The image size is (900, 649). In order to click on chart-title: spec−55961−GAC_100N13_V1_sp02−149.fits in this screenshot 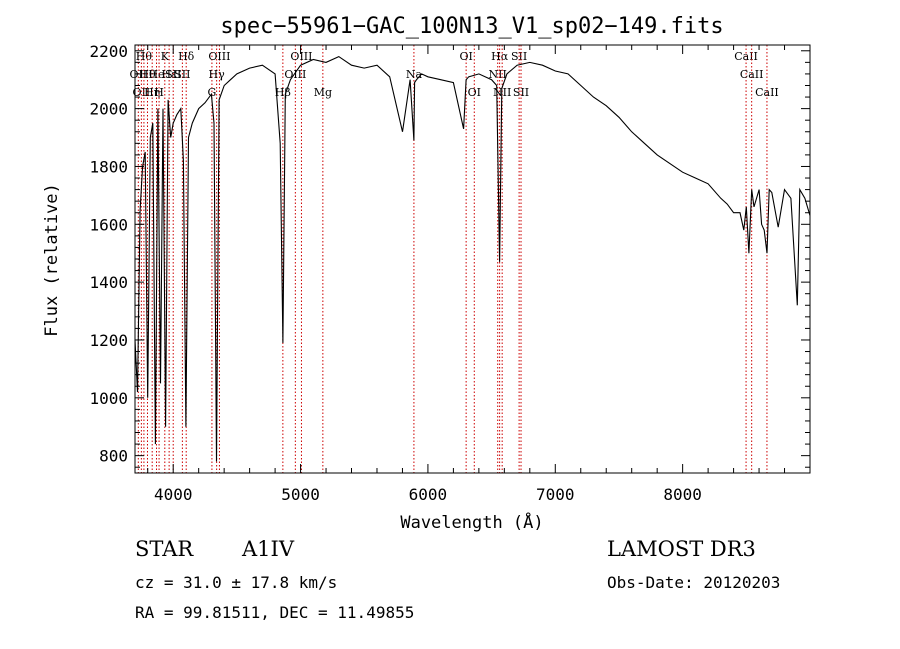, I will do `click(471, 26)`.